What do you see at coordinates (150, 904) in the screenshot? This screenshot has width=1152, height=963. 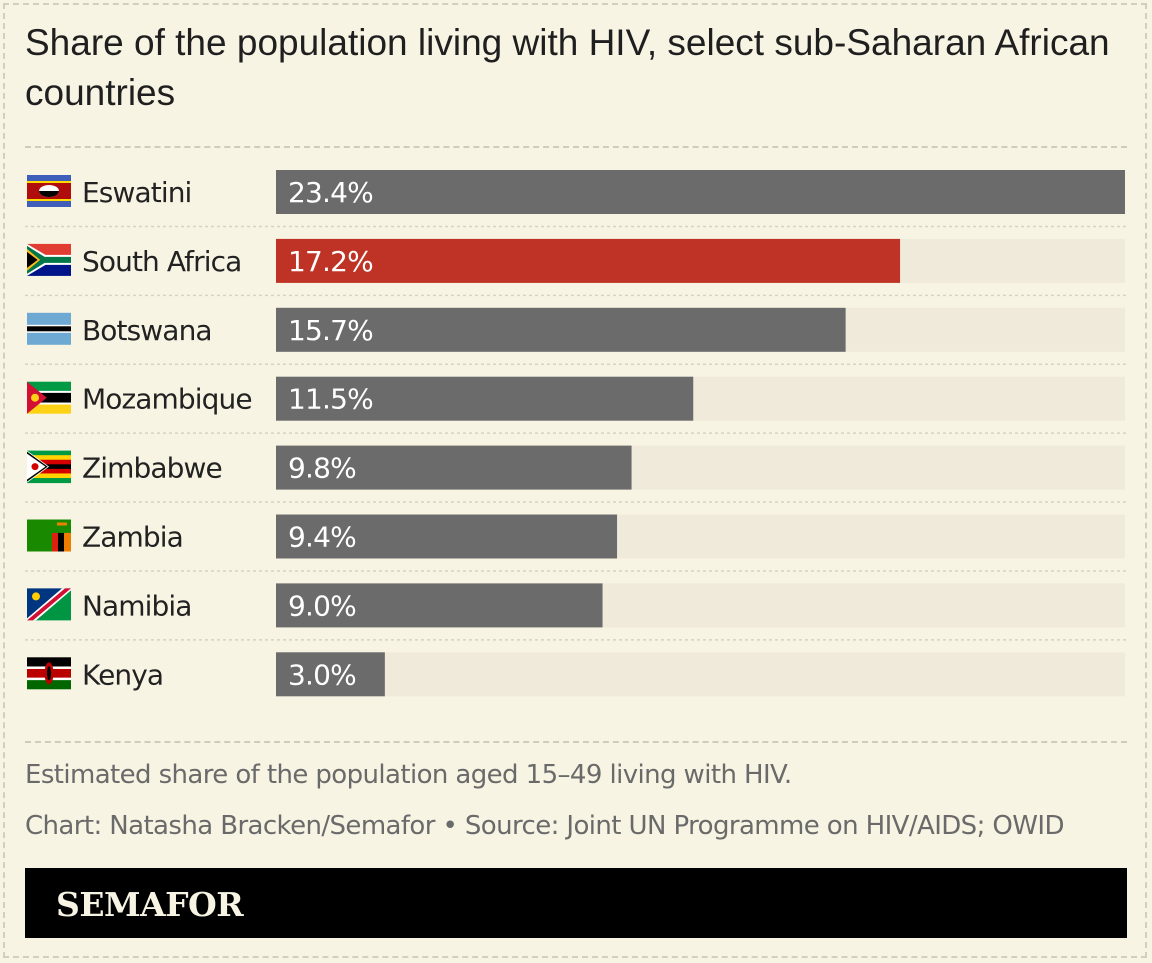 I see `brand-logo: SEMAFOR` at bounding box center [150, 904].